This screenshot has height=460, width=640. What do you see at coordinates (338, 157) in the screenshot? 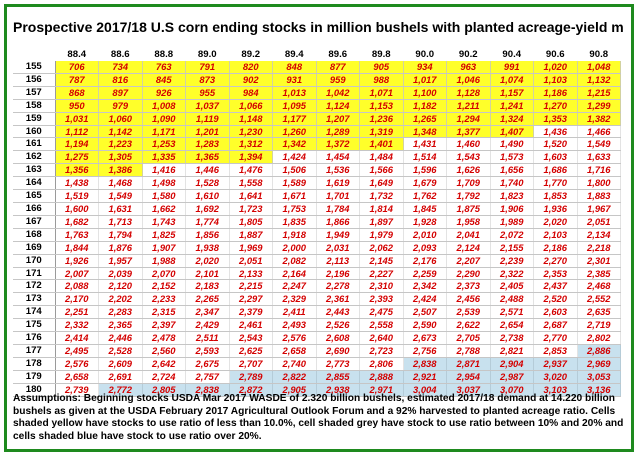
I see `stocks-cell: 1,454` at bounding box center [338, 157].